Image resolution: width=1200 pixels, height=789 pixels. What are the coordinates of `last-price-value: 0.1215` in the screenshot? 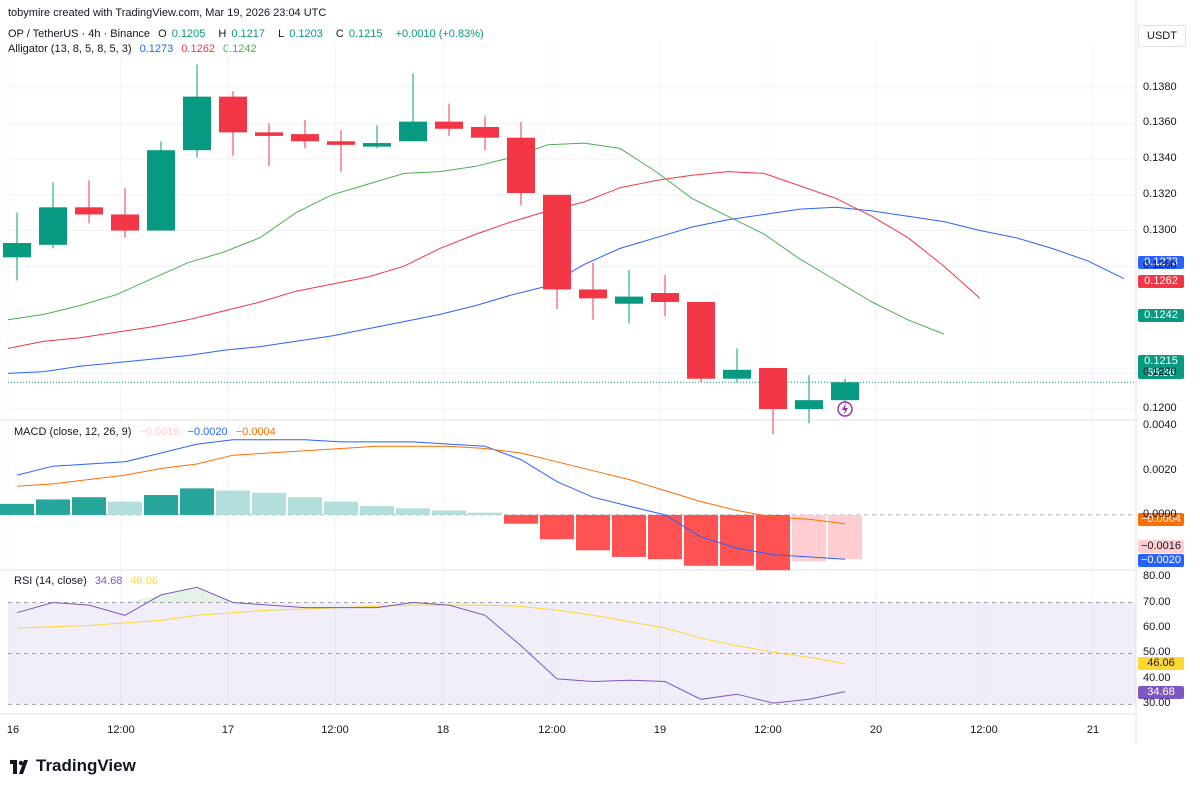 It's located at (1161, 361).